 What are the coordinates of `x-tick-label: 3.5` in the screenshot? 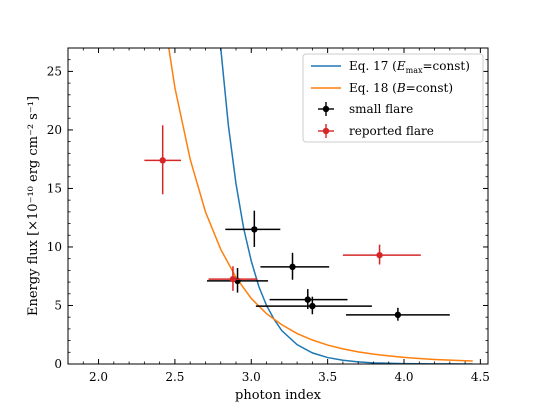 It's located at (327, 377).